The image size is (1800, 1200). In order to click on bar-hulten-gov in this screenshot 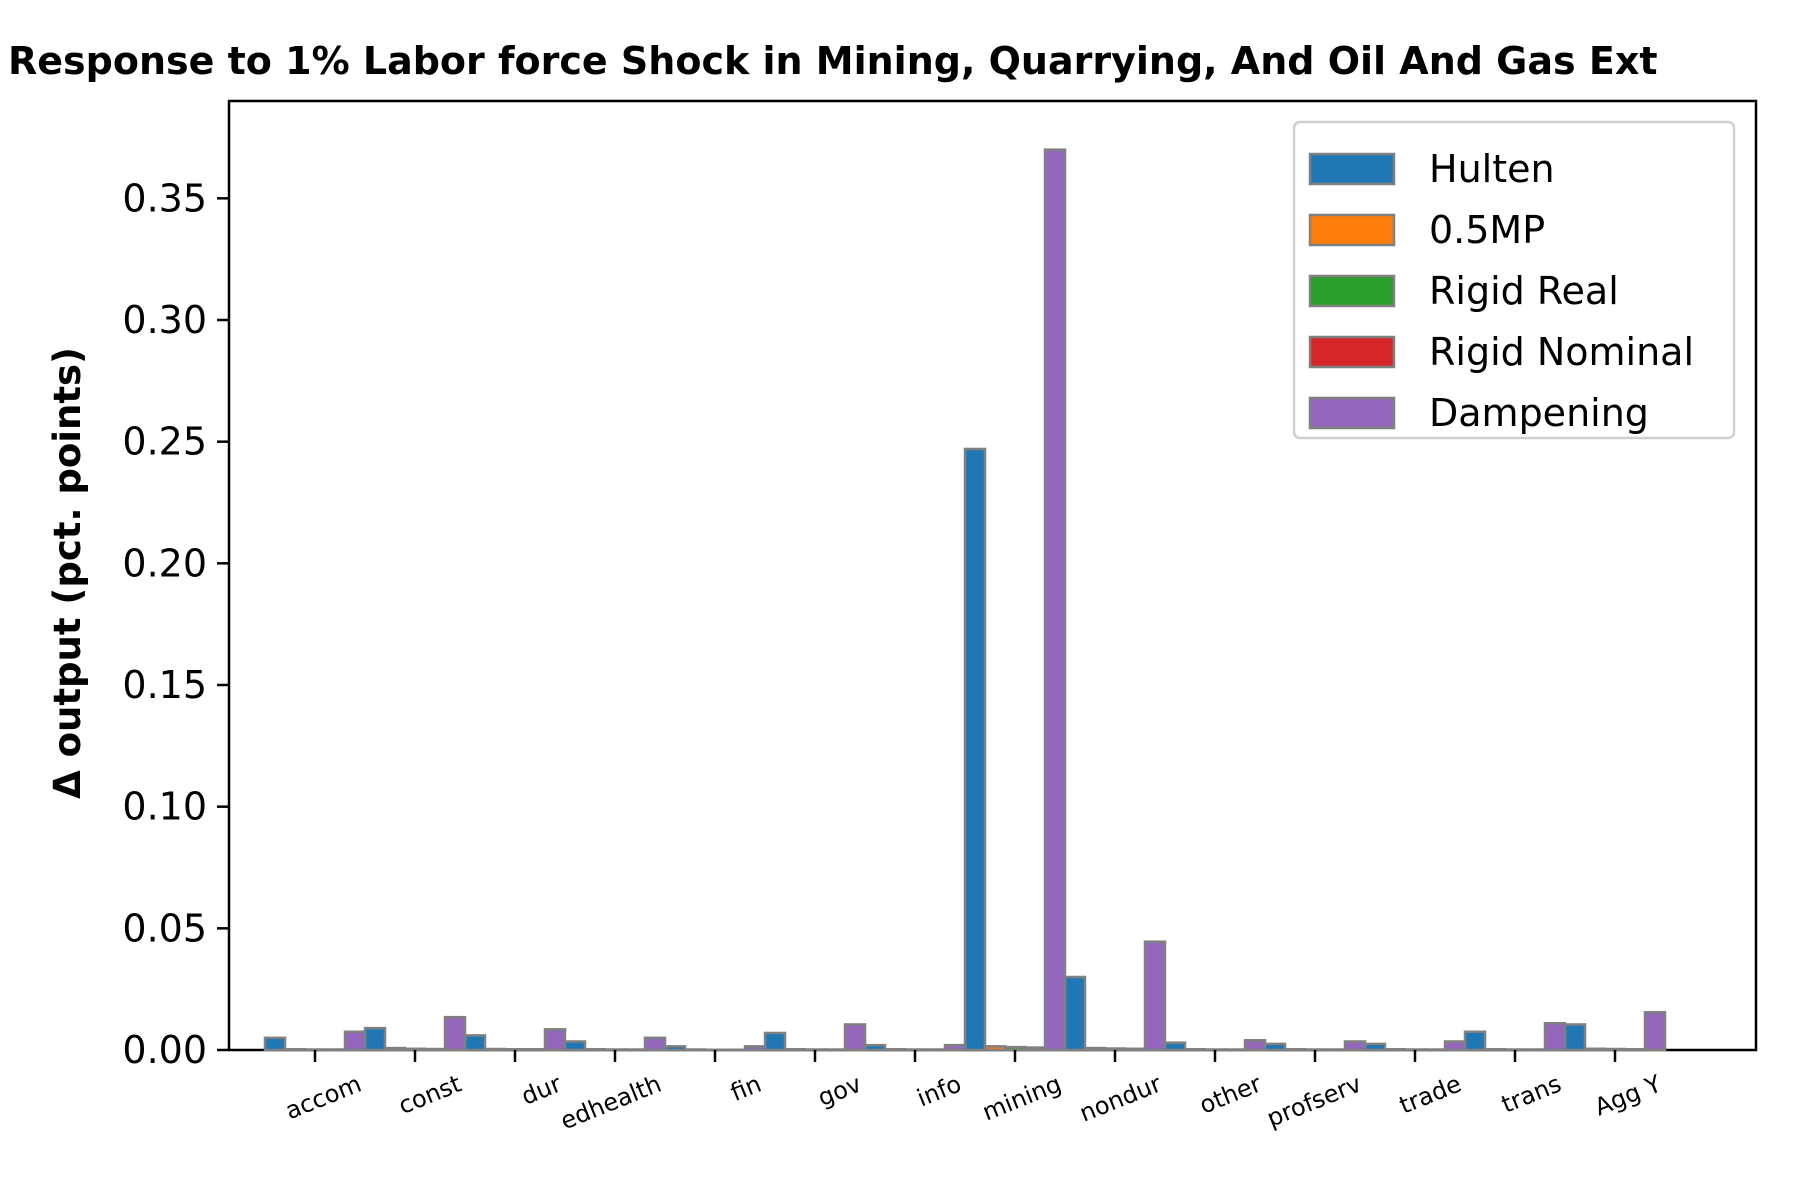, I will do `click(775, 1041)`.